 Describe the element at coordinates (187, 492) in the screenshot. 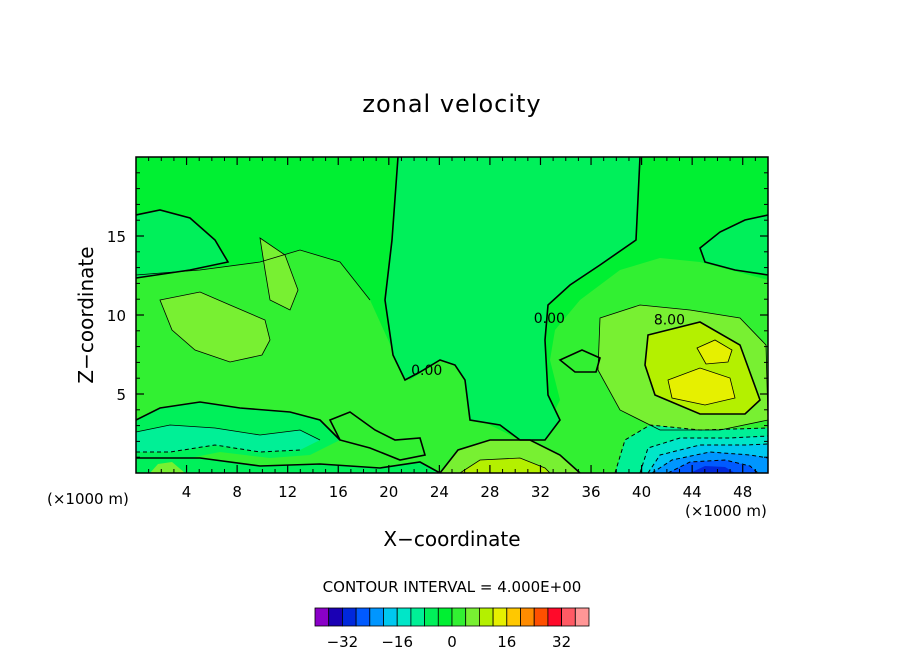

I see `x-tick-label: 4` at that location.